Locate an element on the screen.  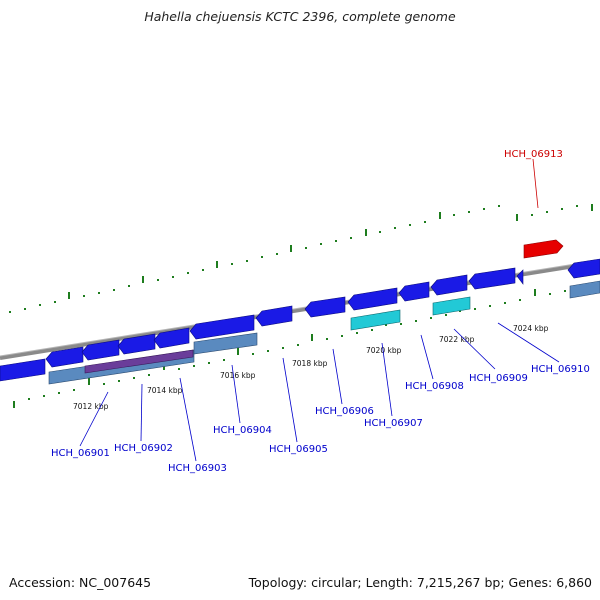
gene-label: HCH_06902 is located at coordinates (143, 448).